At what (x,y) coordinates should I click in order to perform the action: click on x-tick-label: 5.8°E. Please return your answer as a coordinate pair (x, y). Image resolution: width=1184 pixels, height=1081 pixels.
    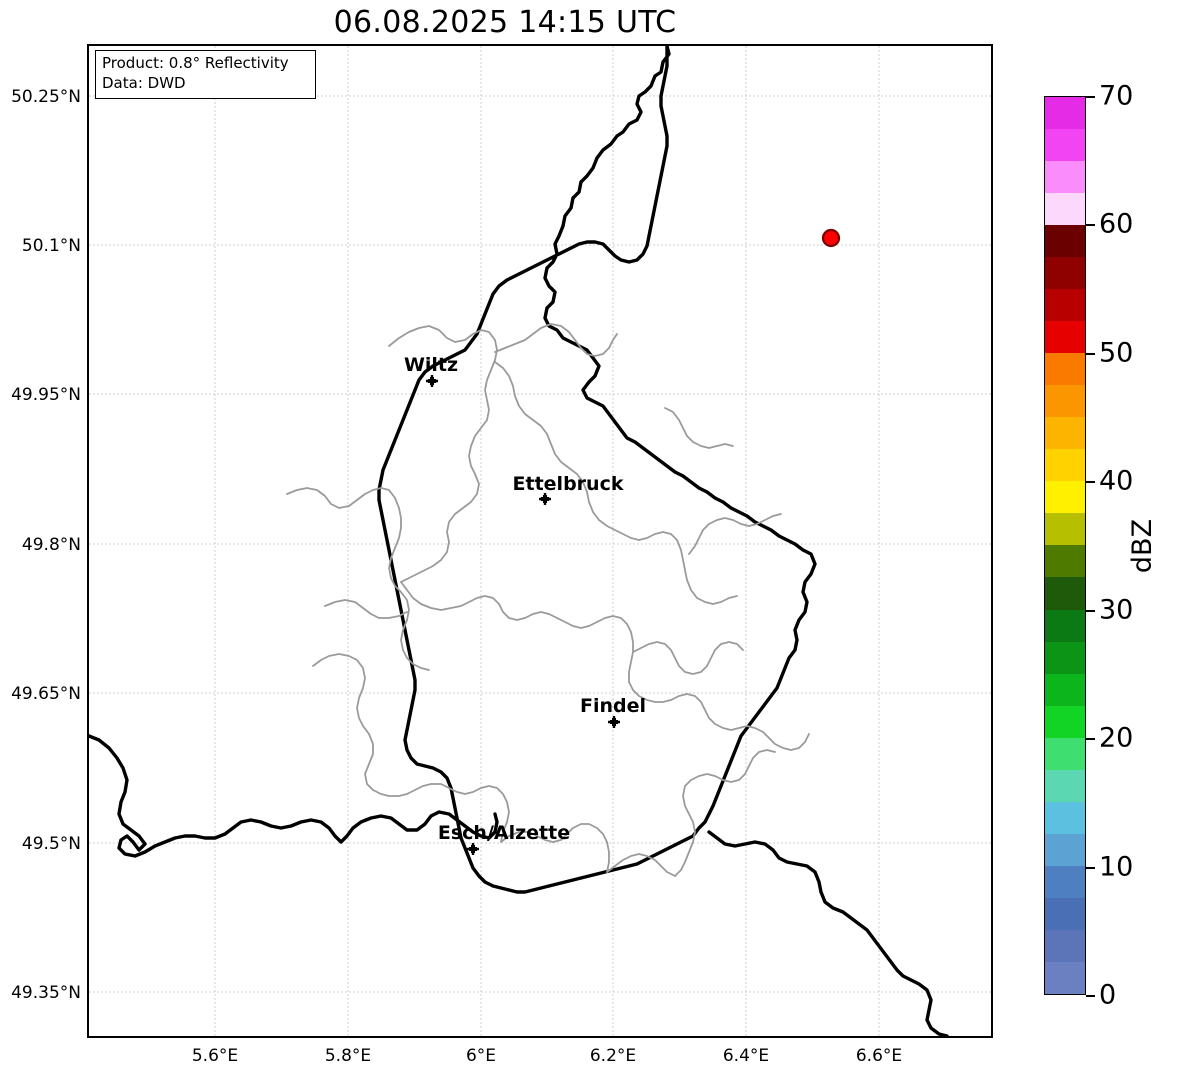
    Looking at the image, I should click on (348, 1056).